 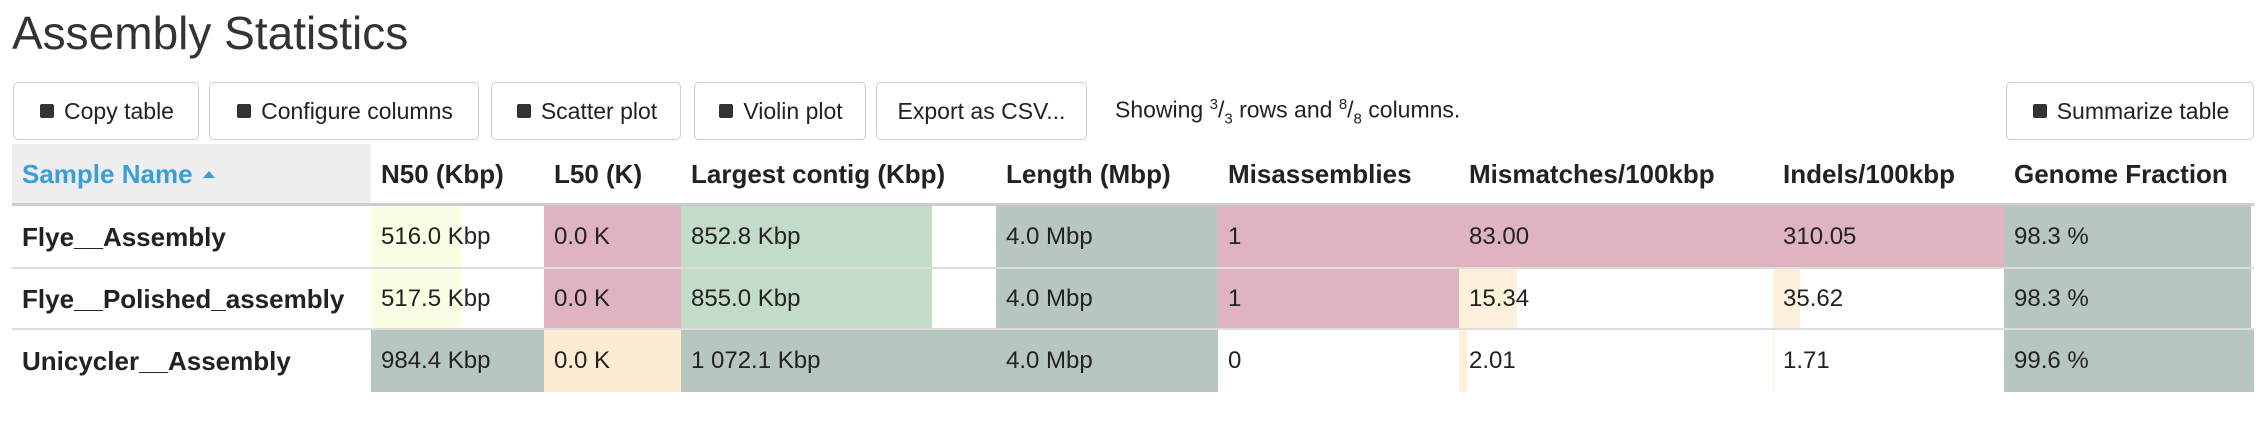 I want to click on cell-value: 15.34, so click(x=1499, y=298).